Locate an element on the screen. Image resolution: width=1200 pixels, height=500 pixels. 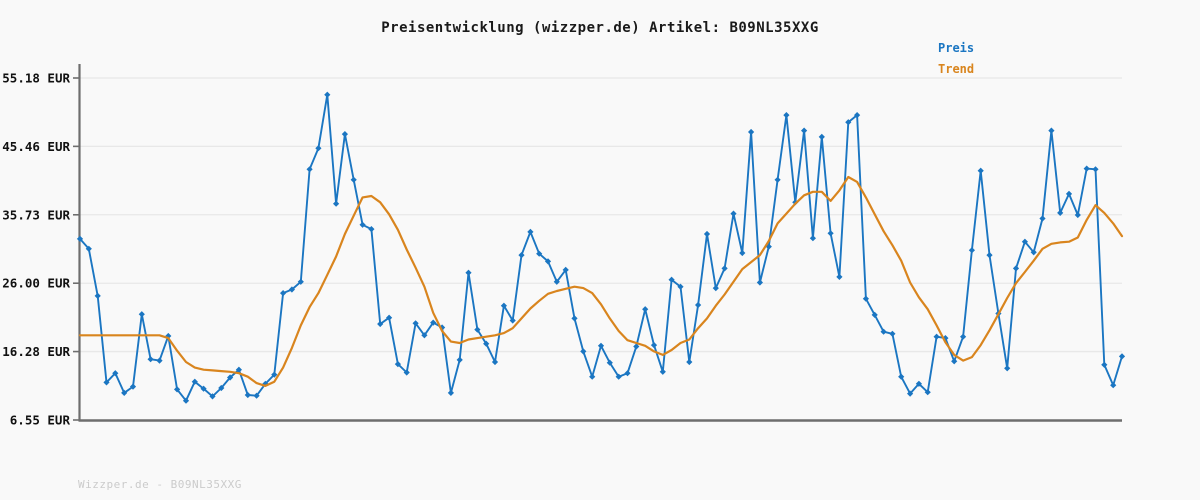
chart-legend: Preis Trend is located at coordinates (956, 59).